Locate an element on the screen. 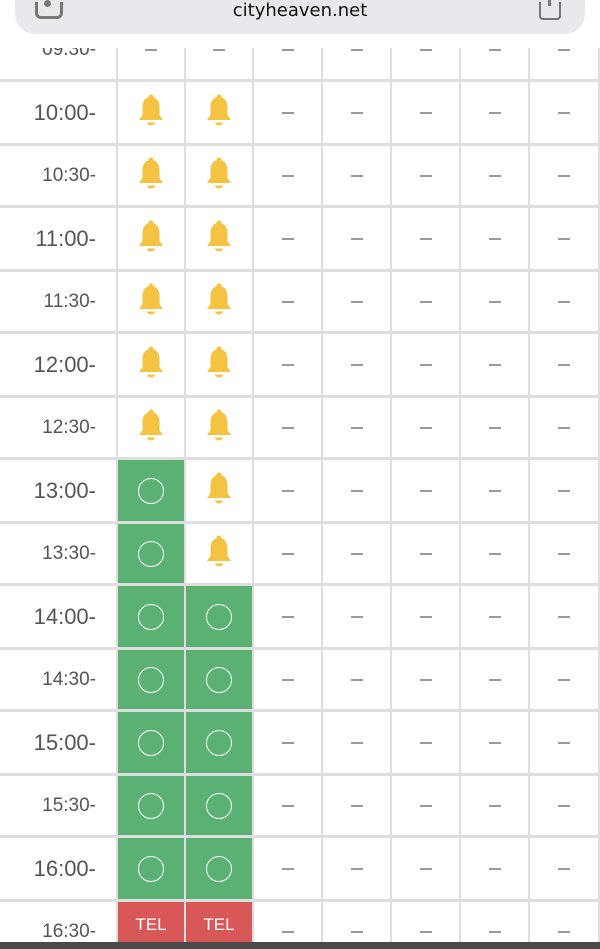 The image size is (600, 949). time-label: 15:30- is located at coordinates (59, 807).